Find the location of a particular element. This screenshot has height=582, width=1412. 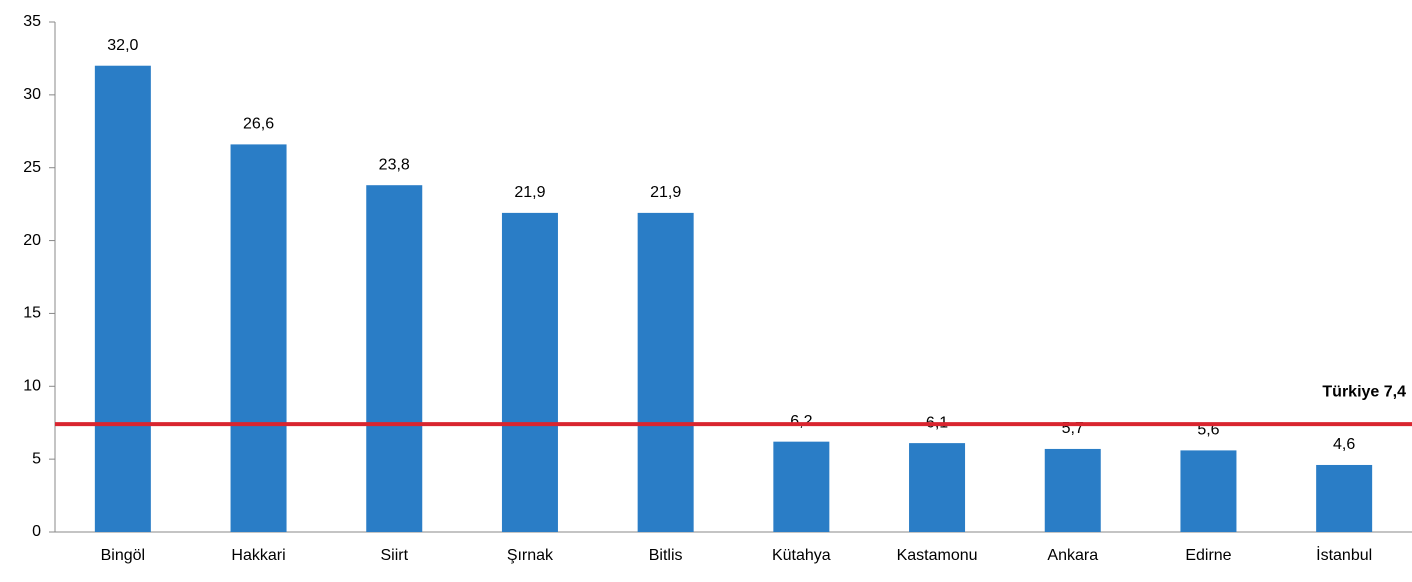

x-tick-label: Kastamonu is located at coordinates (937, 555).